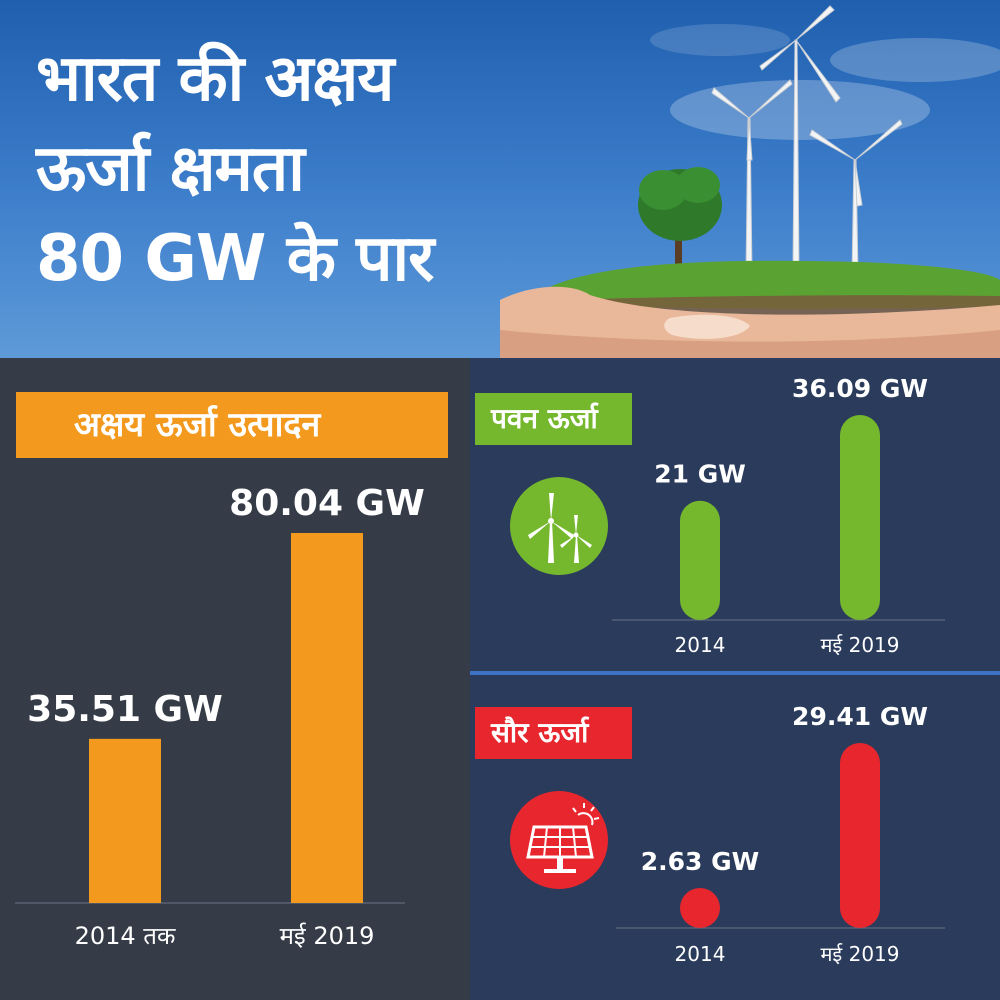  What do you see at coordinates (700, 861) in the screenshot?
I see `solar-value-label-1: 2.63 GW` at bounding box center [700, 861].